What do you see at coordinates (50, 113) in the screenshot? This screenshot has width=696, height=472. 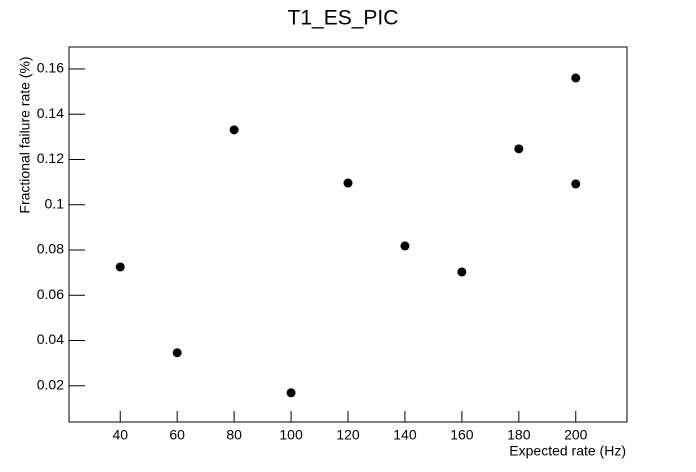 I see `y-tick-label: 0.14` at bounding box center [50, 113].